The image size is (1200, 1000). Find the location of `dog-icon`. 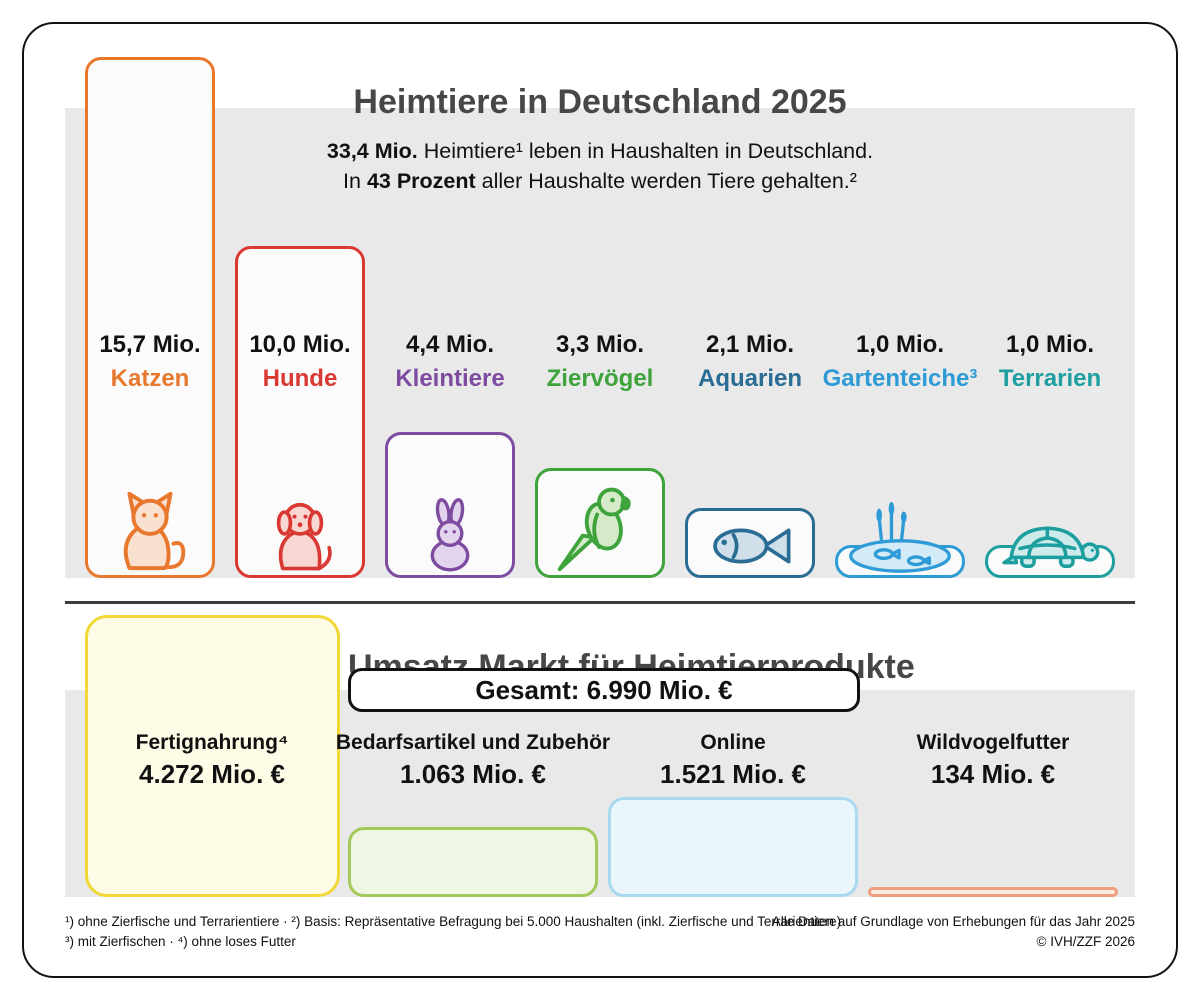

dog-icon is located at coordinates (300, 533).